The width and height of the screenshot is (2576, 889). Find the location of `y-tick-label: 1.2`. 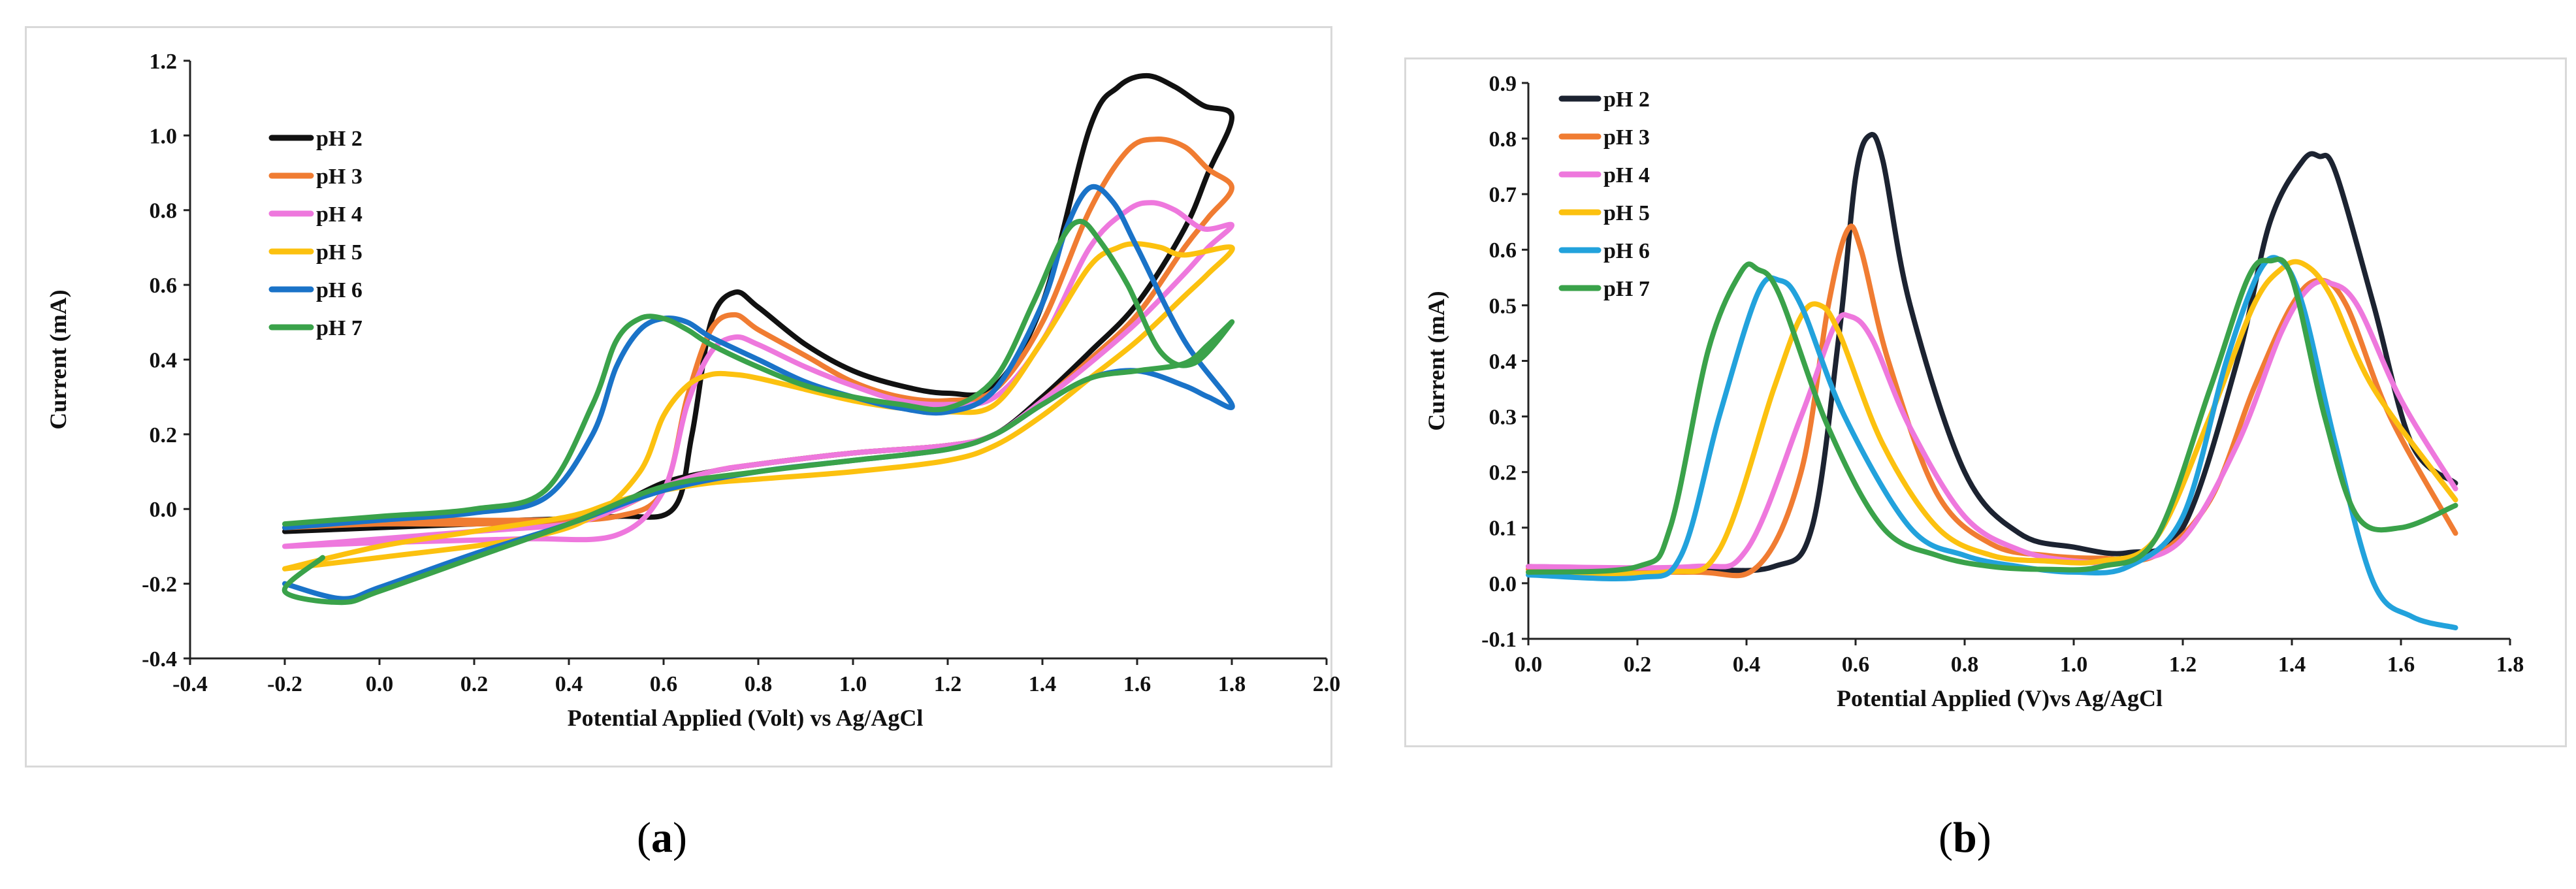

y-tick-label: 1.2 is located at coordinates (164, 62).